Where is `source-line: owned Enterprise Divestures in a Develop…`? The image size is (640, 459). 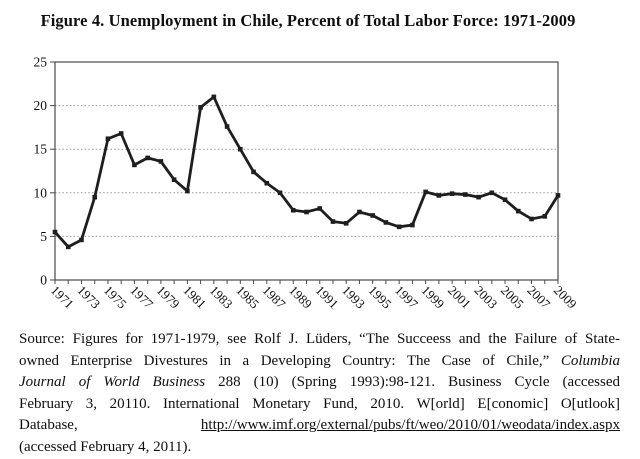 source-line: owned Enterprise Divestures in a Develop… is located at coordinates (319, 362).